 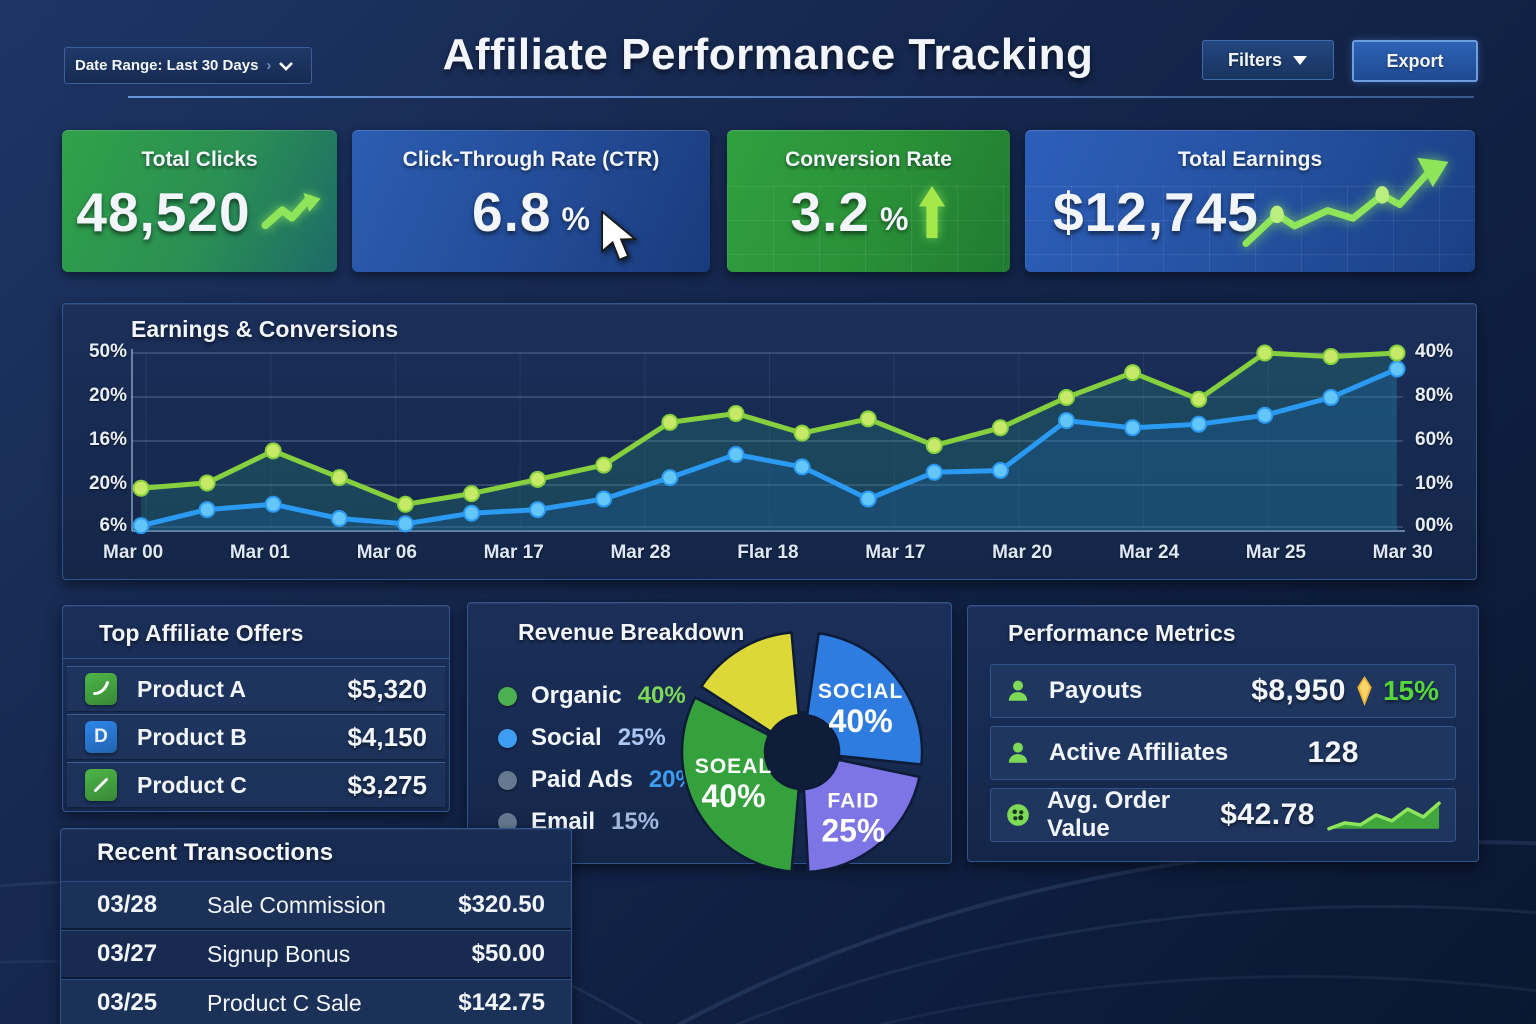 What do you see at coordinates (531, 159) in the screenshot?
I see `kpi-label: Click-Through Rate (CTR)` at bounding box center [531, 159].